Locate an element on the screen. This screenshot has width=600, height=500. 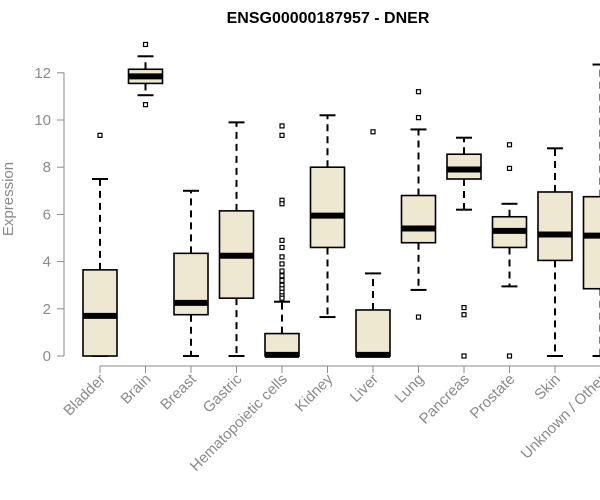
y-axis-title: Expression is located at coordinates (8, 199).